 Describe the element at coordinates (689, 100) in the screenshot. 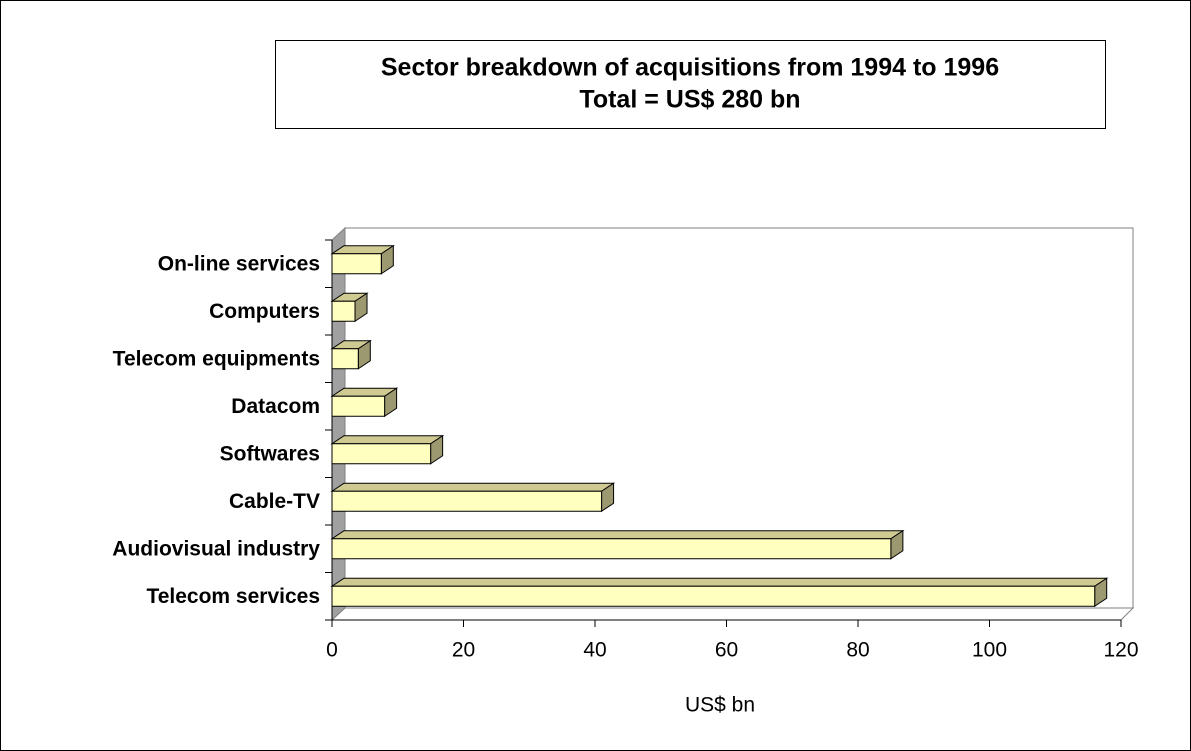

I see `chart-subtitle: Total = US$ 280 bn` at that location.